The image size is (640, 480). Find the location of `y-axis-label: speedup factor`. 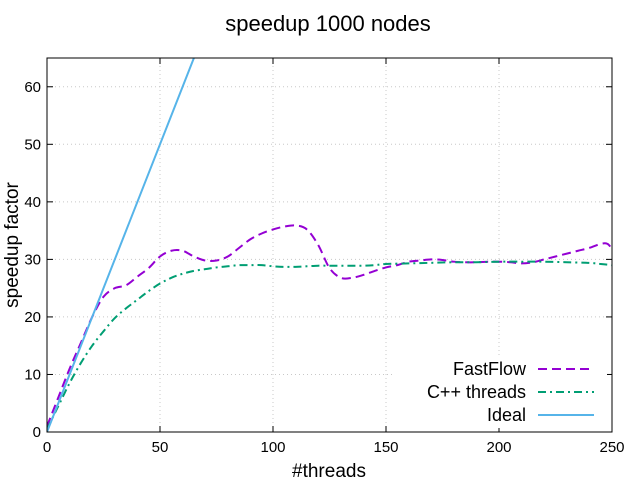

y-axis-label: speedup factor is located at coordinates (12, 244).